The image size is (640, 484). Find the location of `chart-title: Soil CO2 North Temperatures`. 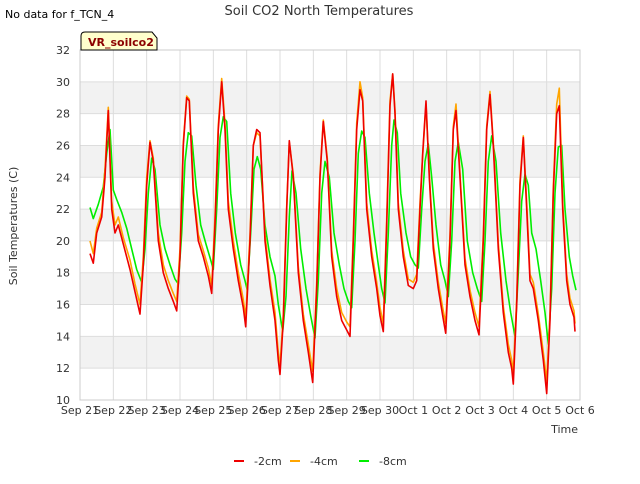

chart-title: Soil CO2 North Temperatures is located at coordinates (319, 11).